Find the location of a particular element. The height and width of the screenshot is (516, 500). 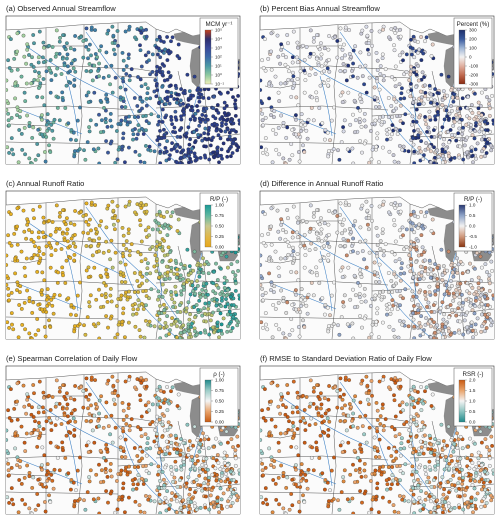

legend-colorbar is located at coordinates (208, 401).